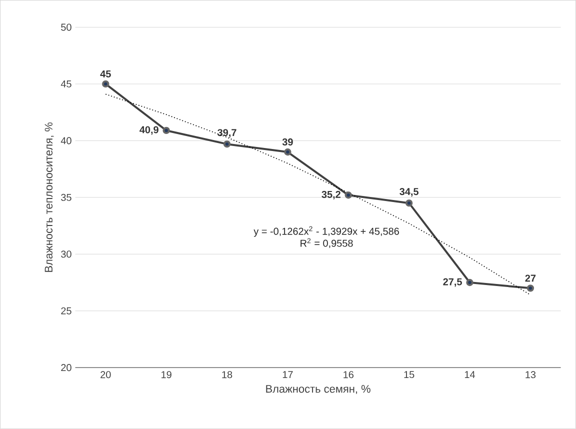  What do you see at coordinates (326, 243) in the screenshot?
I see `annotation: R$^{2}$ = 0,9558` at bounding box center [326, 243].